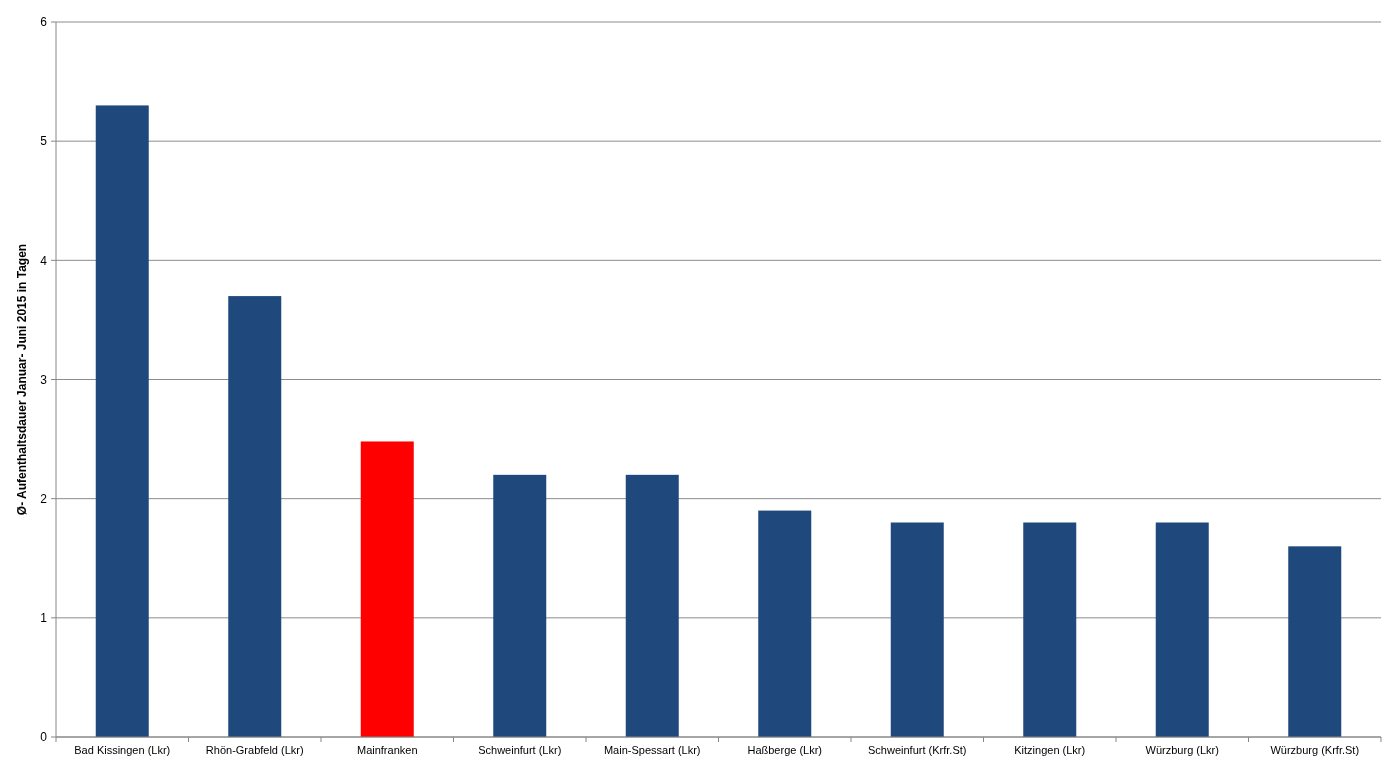 This screenshot has width=1393, height=760. Describe the element at coordinates (1182, 750) in the screenshot. I see `x-tick-label: Würzburg (Lkr)` at that location.